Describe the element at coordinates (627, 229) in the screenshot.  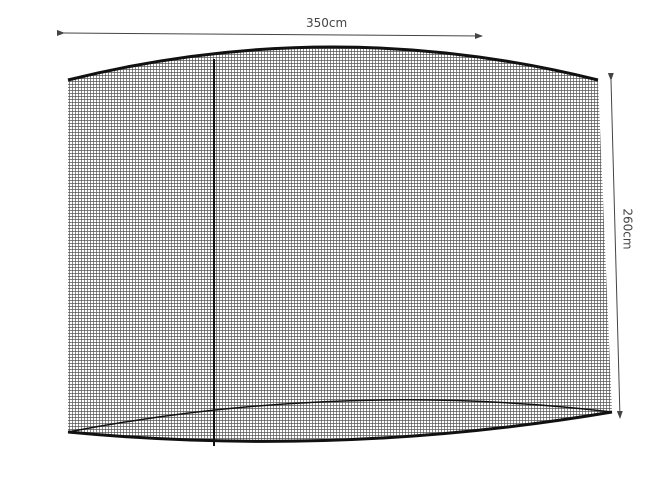
I see `height-label: 260cm` at that location.